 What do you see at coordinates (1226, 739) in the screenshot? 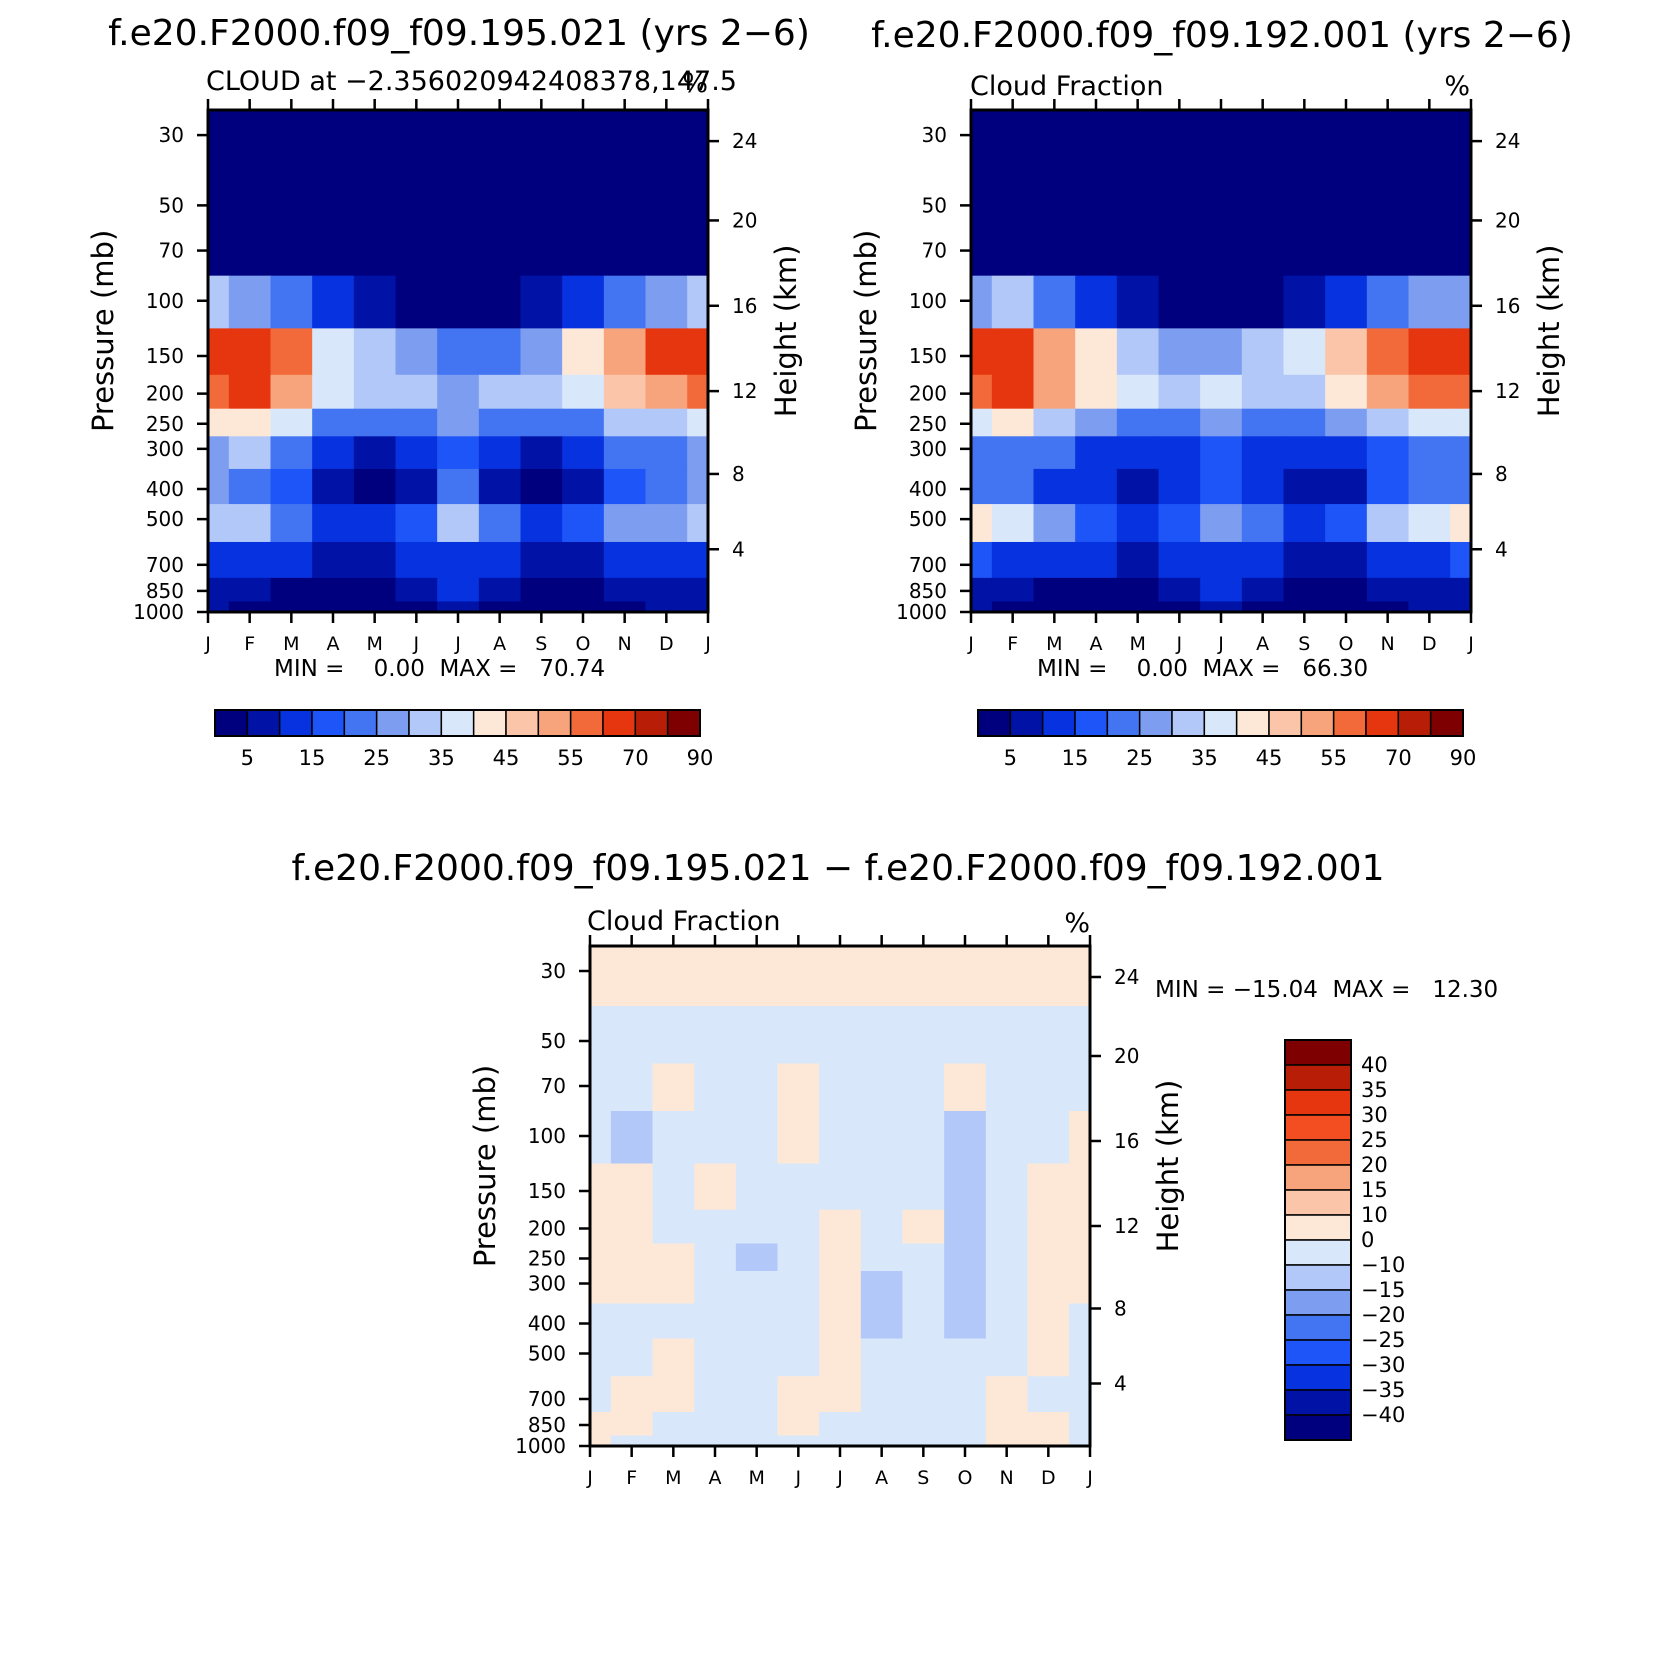
I see `panel-right-colorbar: 5 15 25 35 45 55 70 90` at bounding box center [1226, 739].